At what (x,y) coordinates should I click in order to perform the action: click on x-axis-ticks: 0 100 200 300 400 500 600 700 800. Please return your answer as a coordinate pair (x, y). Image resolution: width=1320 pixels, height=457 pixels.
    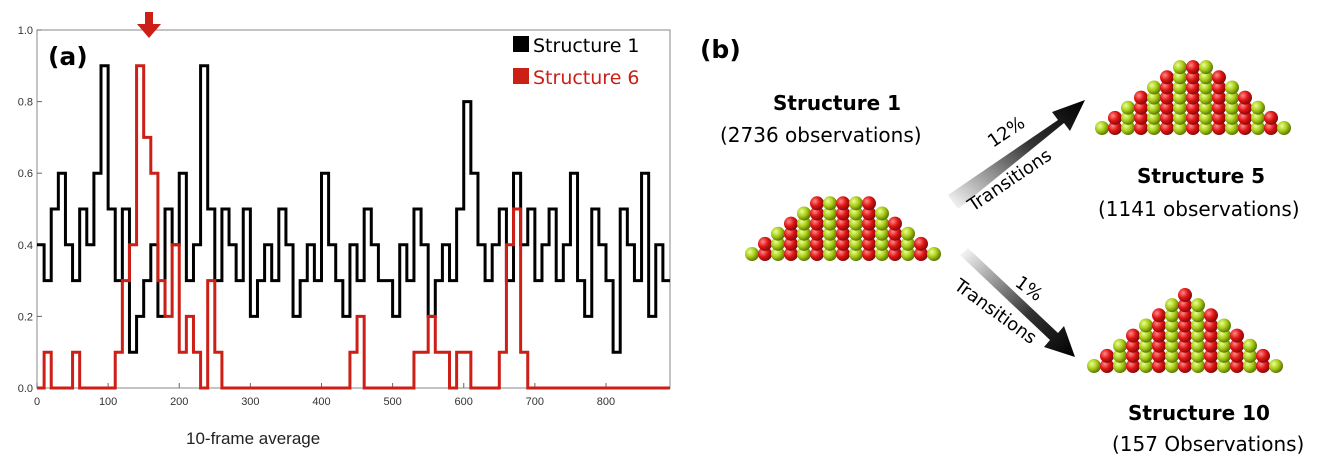
    Looking at the image, I should click on (324, 395).